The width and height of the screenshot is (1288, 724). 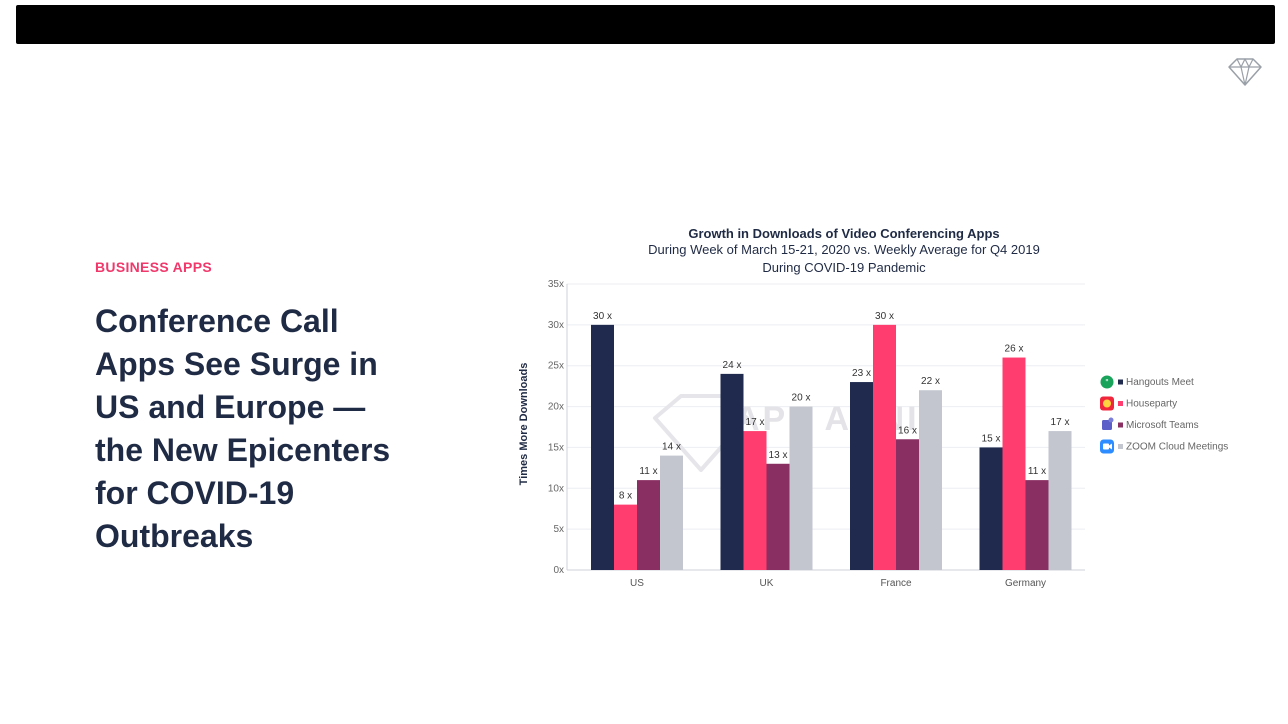 What do you see at coordinates (637, 583) in the screenshot?
I see `x-category-label: US` at bounding box center [637, 583].